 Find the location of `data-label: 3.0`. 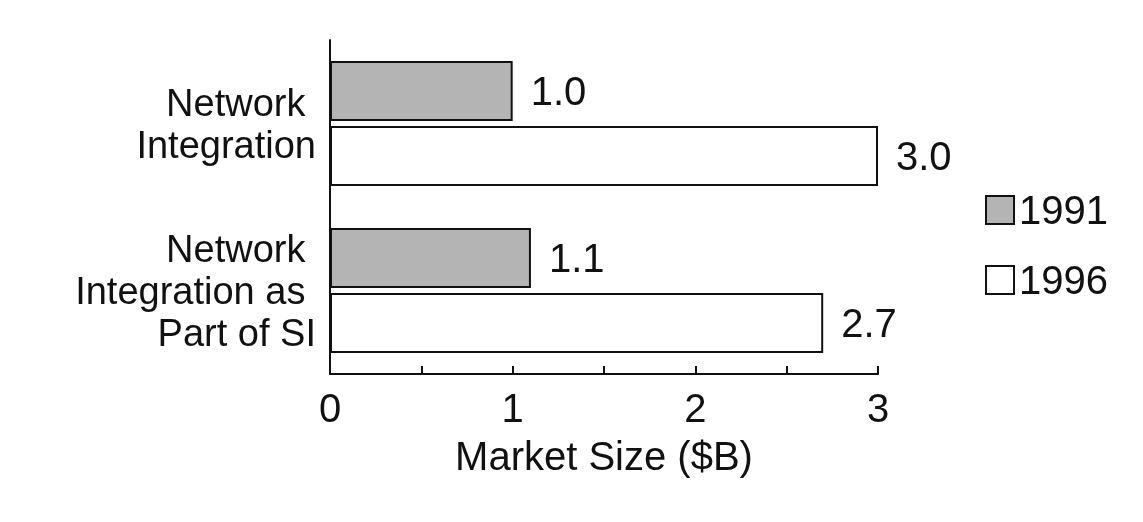

data-label: 3.0 is located at coordinates (924, 155).